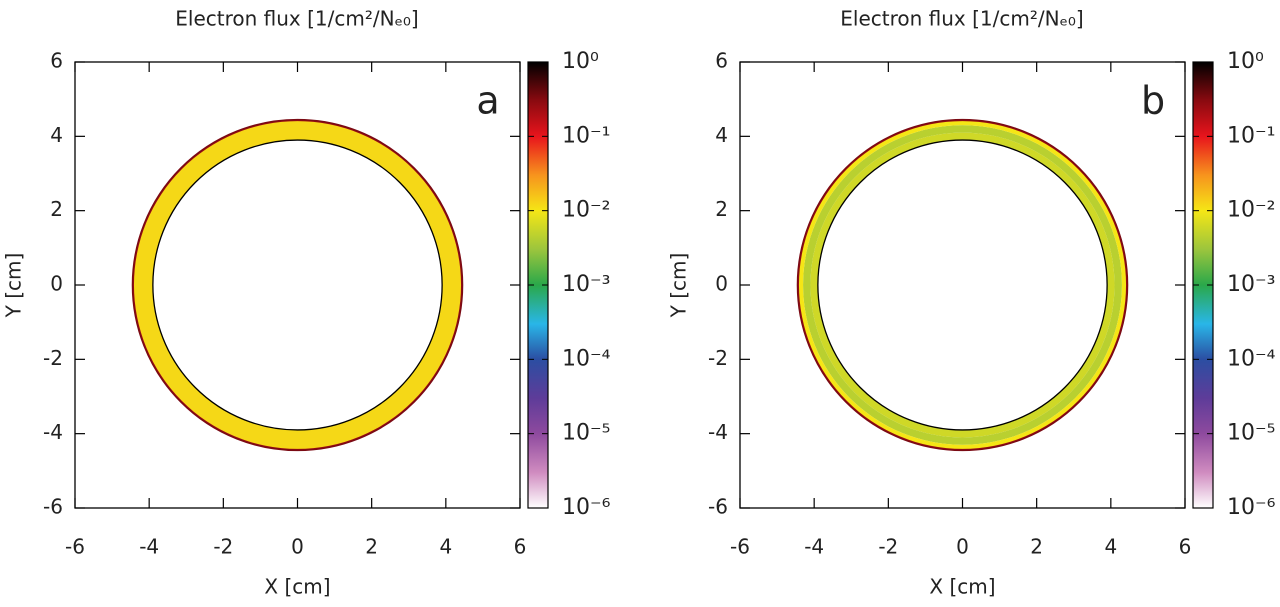 Image resolution: width=1280 pixels, height=607 pixels. Describe the element at coordinates (1153, 101) in the screenshot. I see `panel-label: b` at that location.